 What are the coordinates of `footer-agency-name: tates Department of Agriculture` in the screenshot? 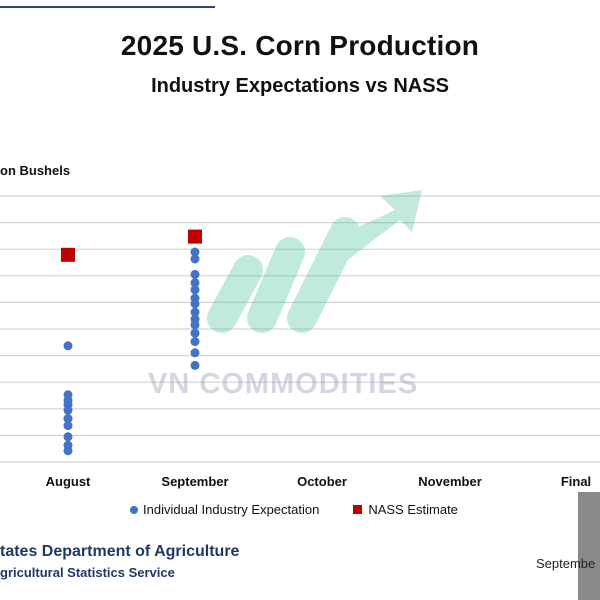 It's located at (120, 551).